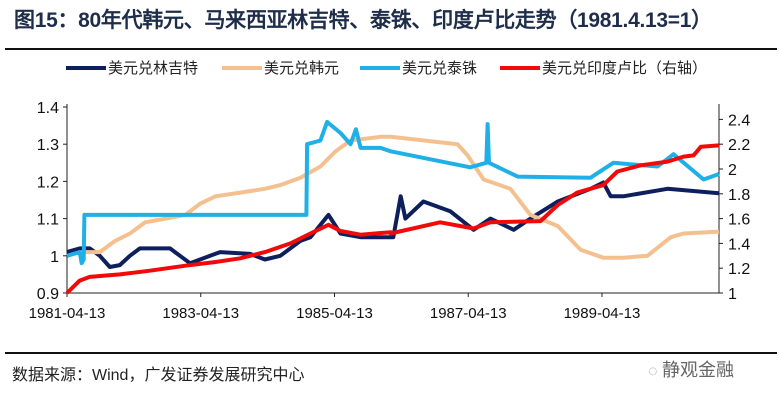 This screenshot has height=400, width=779. Describe the element at coordinates (48, 294) in the screenshot. I see `left-tick-label: 0.9` at that location.